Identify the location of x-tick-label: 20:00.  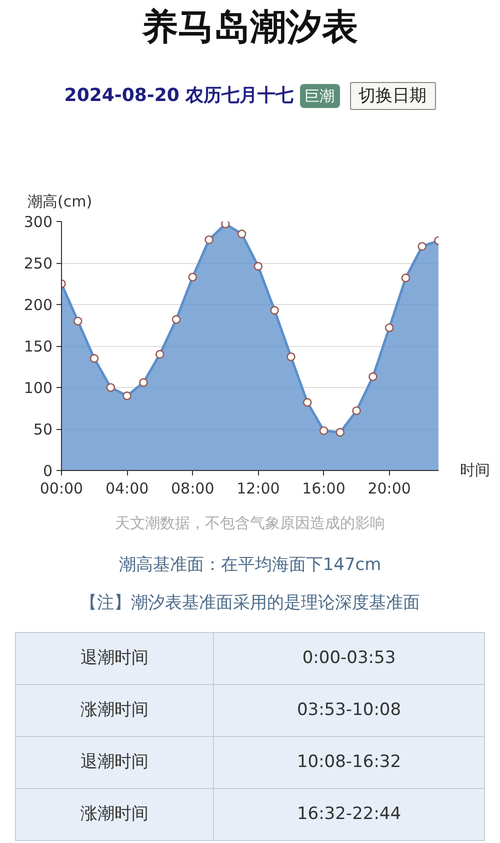
(389, 489).